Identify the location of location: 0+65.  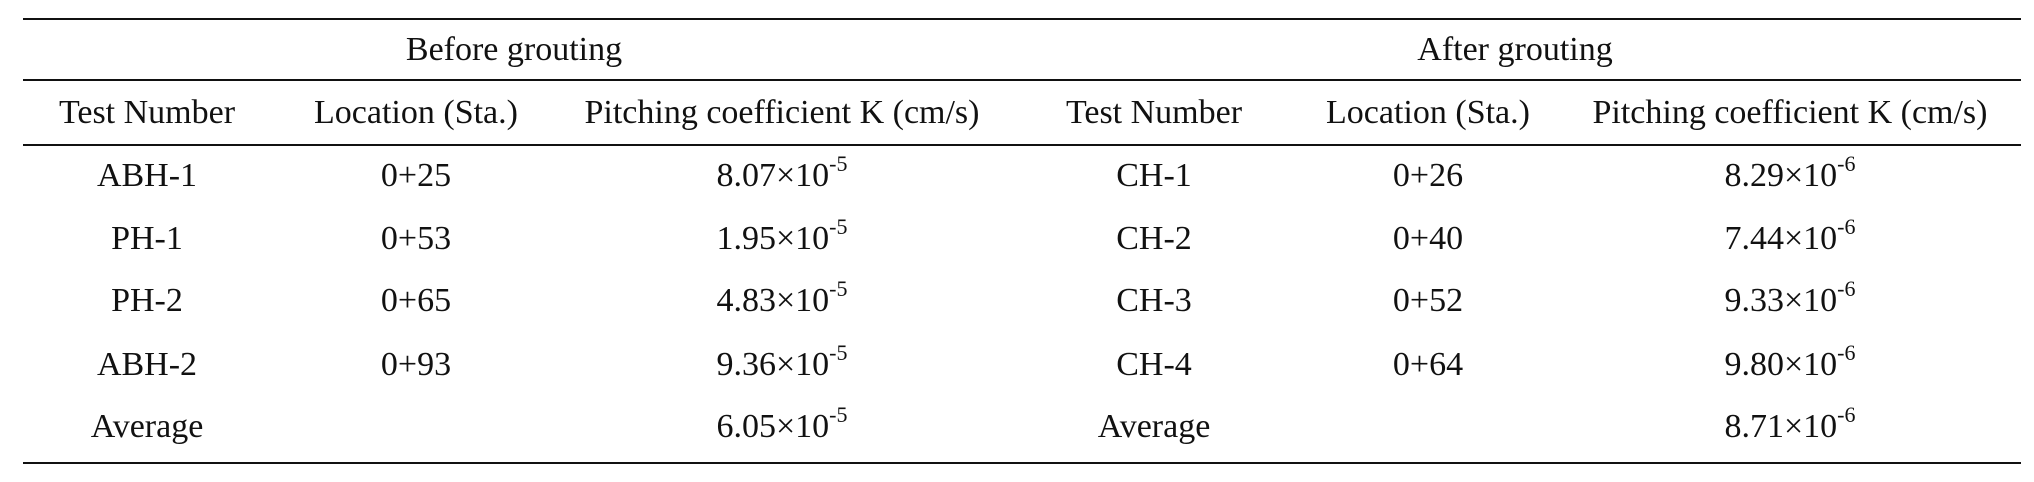
(416, 300).